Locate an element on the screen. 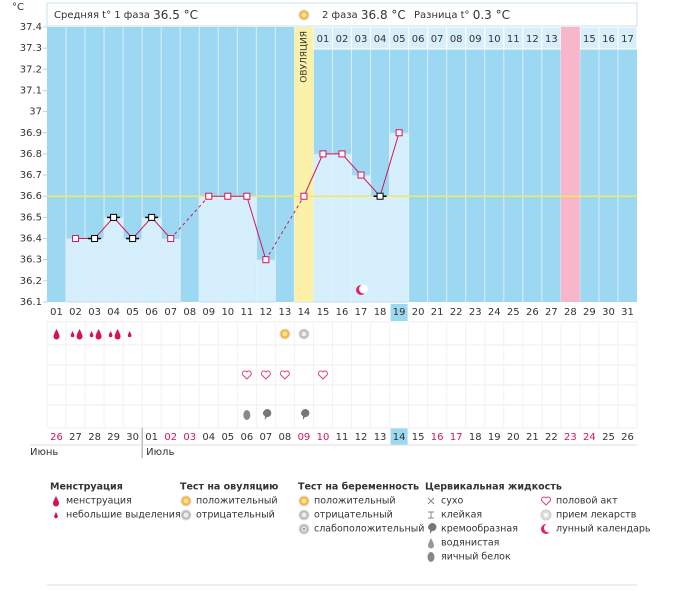  today-date-highlight is located at coordinates (399, 436).